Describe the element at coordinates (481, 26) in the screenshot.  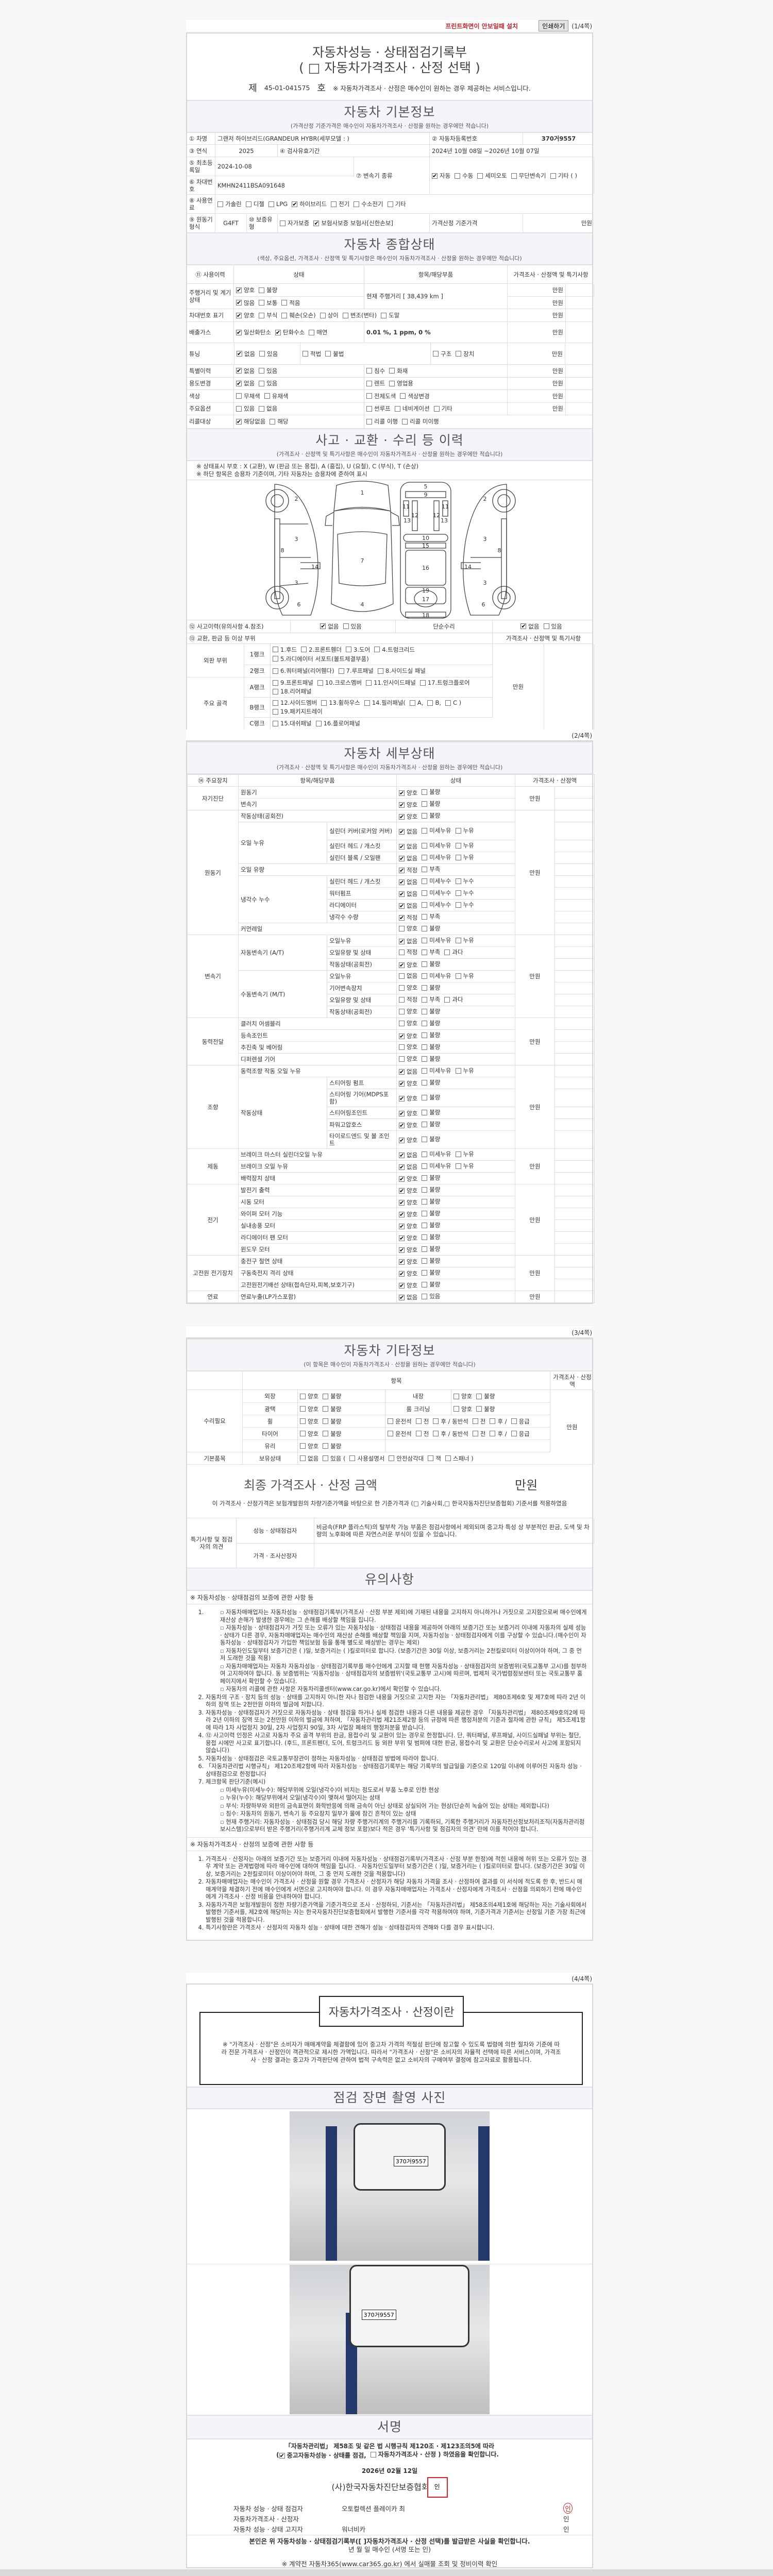
I see `install-notice-link: 프린트화면이 안보일때 설치` at that location.